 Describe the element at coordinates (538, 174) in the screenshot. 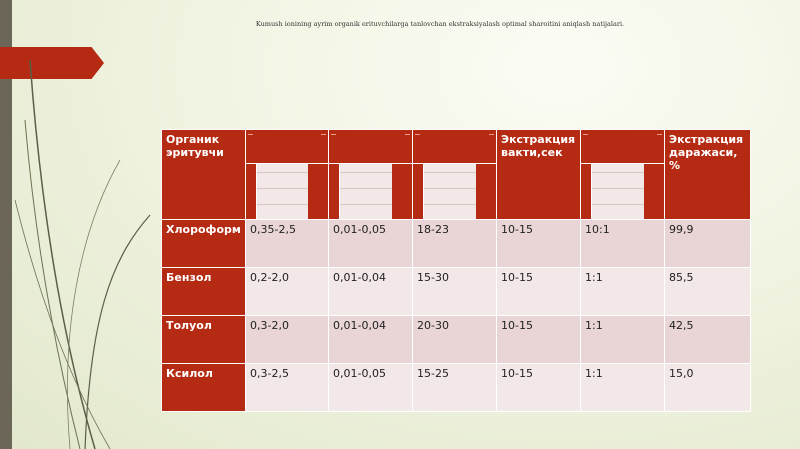

I see `header-cell: Экстракция вакти,сек` at that location.